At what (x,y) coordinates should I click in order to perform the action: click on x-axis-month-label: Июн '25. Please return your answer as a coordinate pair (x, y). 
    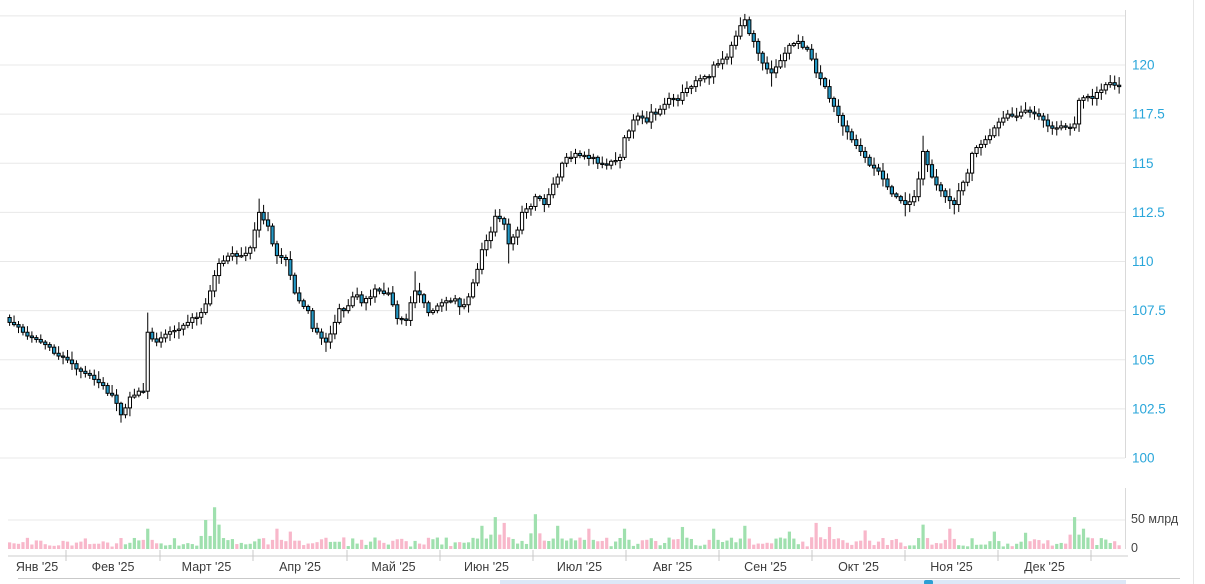
    Looking at the image, I should click on (486, 567).